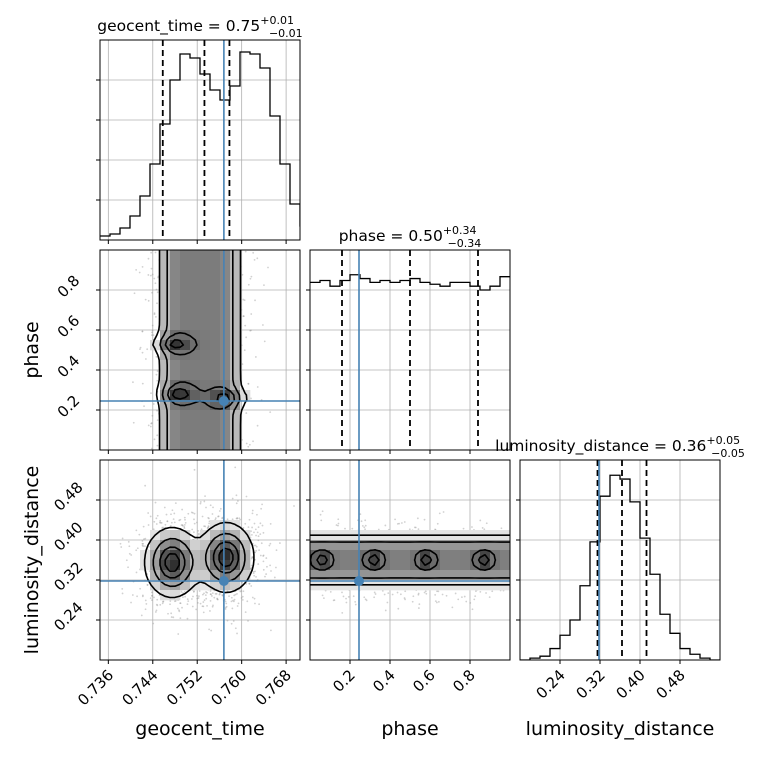  I want to click on x-tick-label: 0.768, so click(273, 687).